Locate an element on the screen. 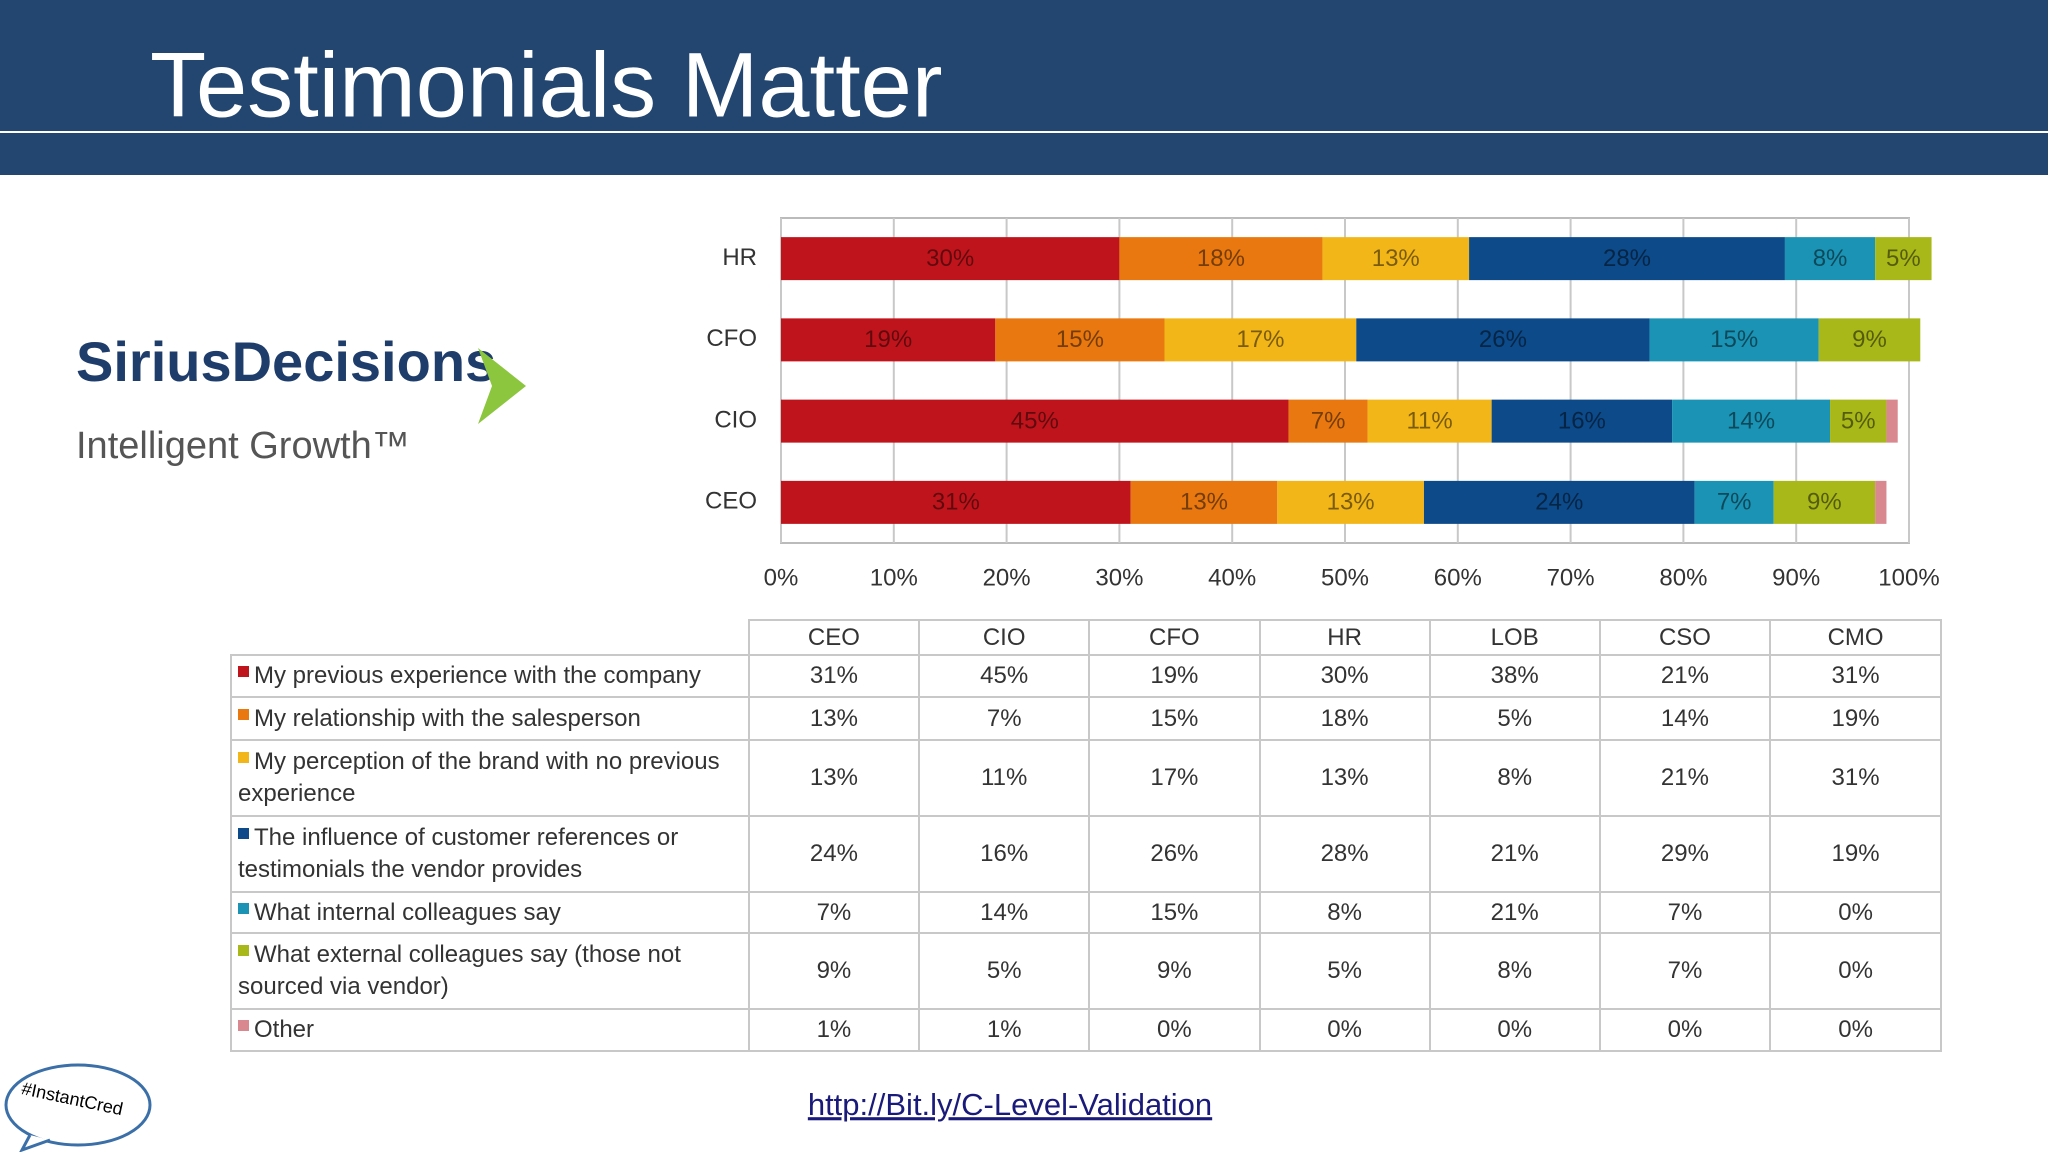  table-row: Other 1% 1% 0% 0% 0% 0% 0% is located at coordinates (1086, 1030).